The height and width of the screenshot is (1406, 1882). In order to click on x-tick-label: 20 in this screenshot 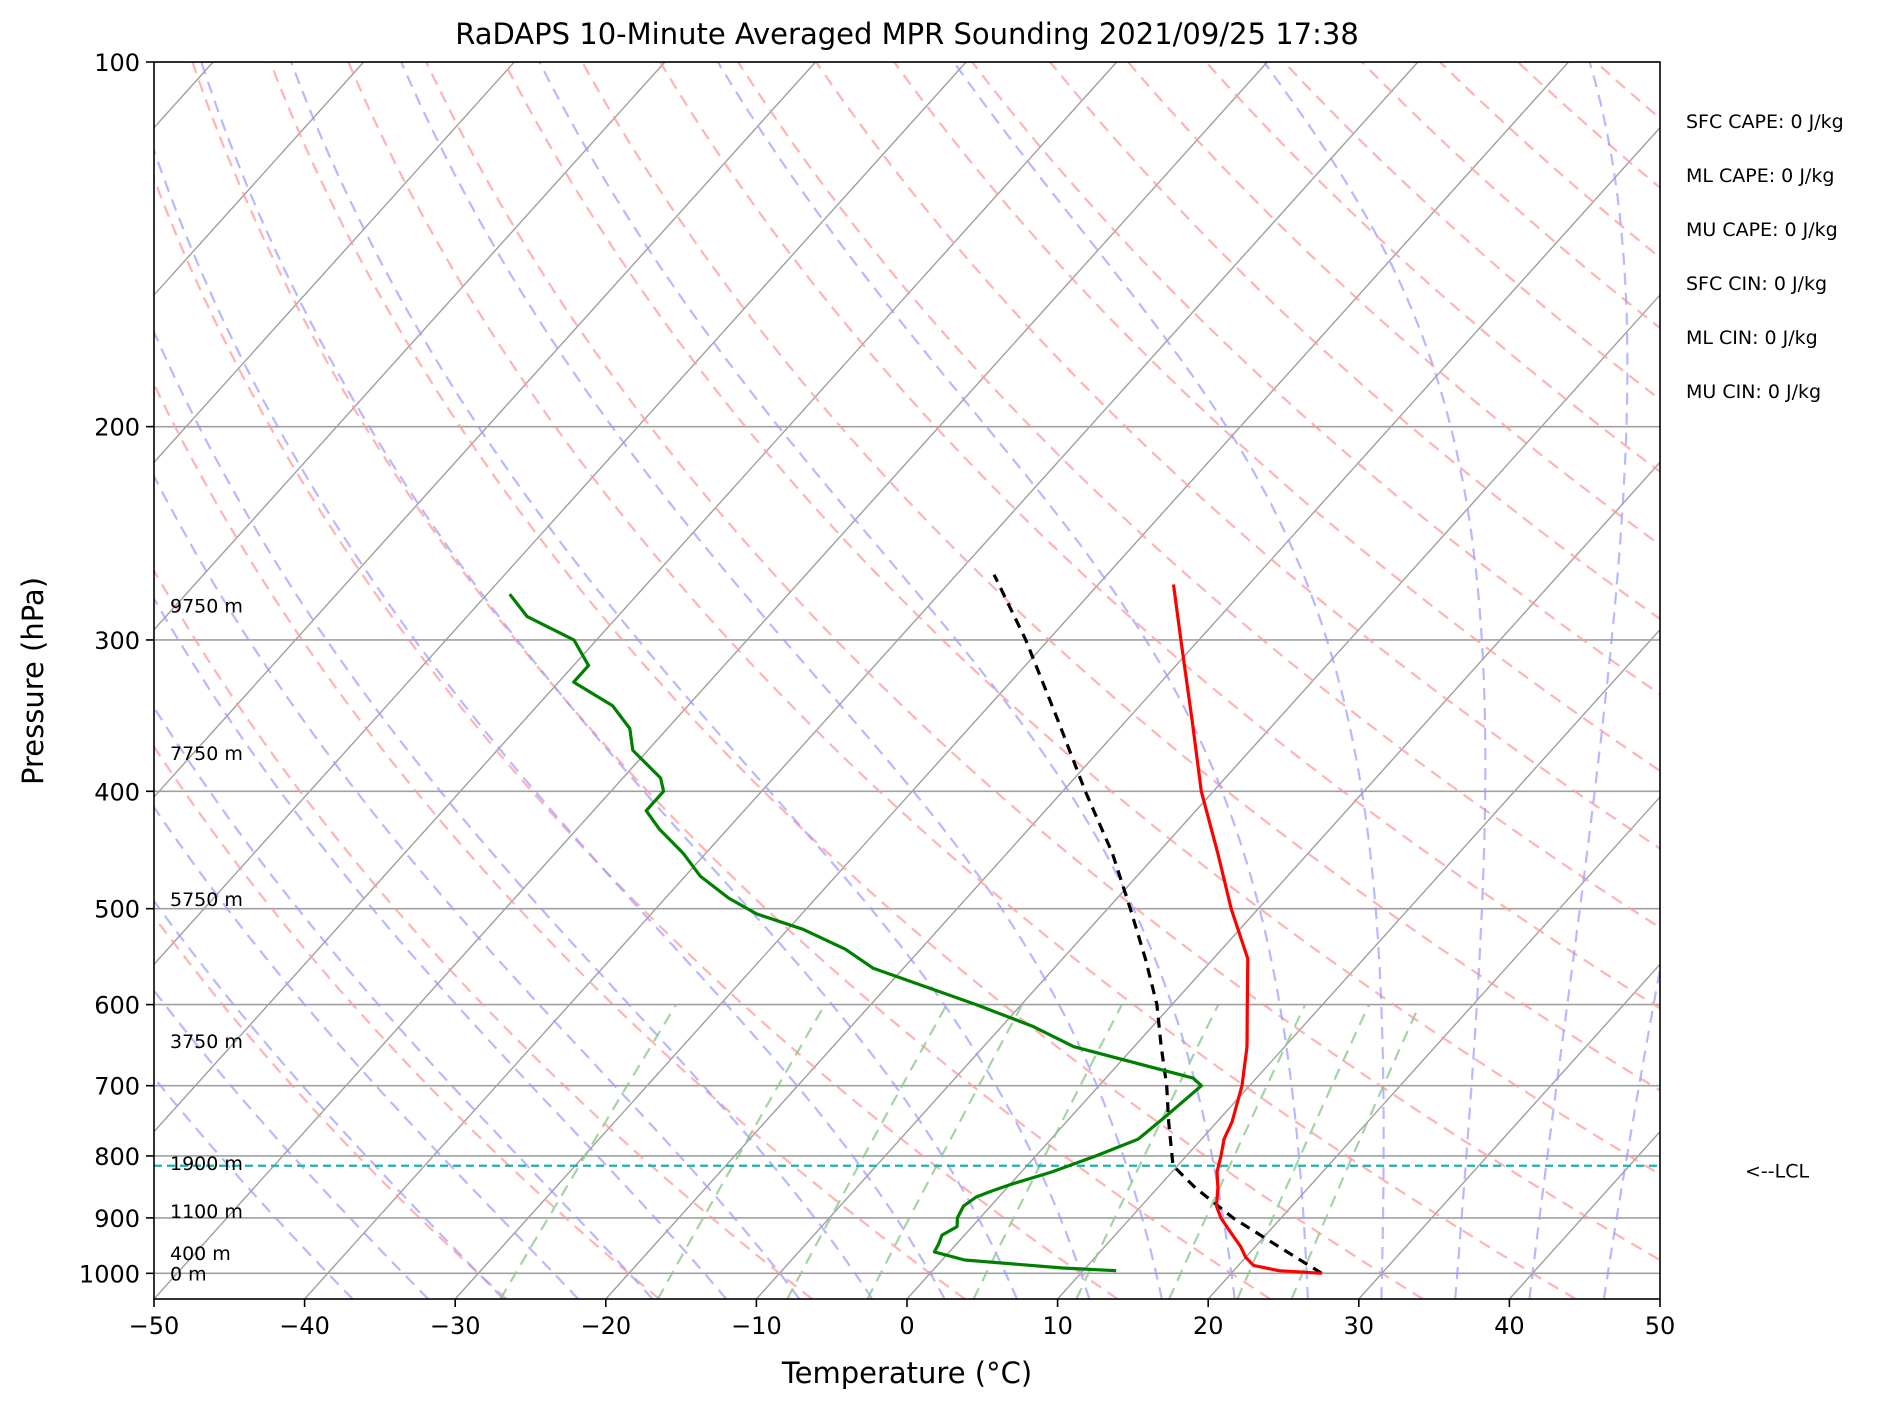, I will do `click(1208, 1326)`.